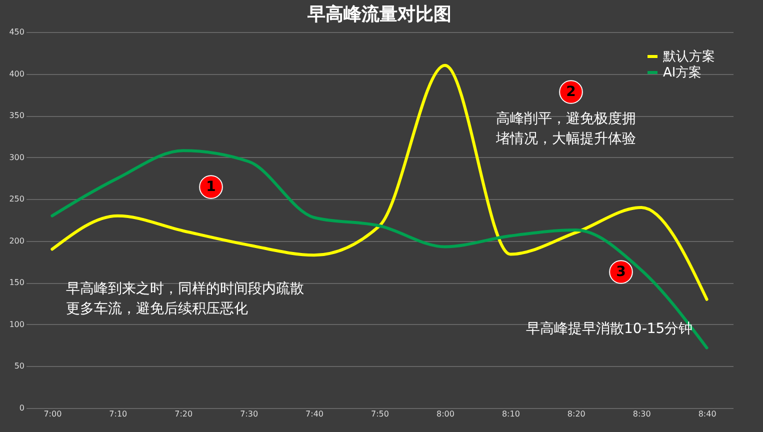 Image resolution: width=763 pixels, height=432 pixels. What do you see at coordinates (380, 414) in the screenshot?
I see `x-tick-label: 7:50` at bounding box center [380, 414].